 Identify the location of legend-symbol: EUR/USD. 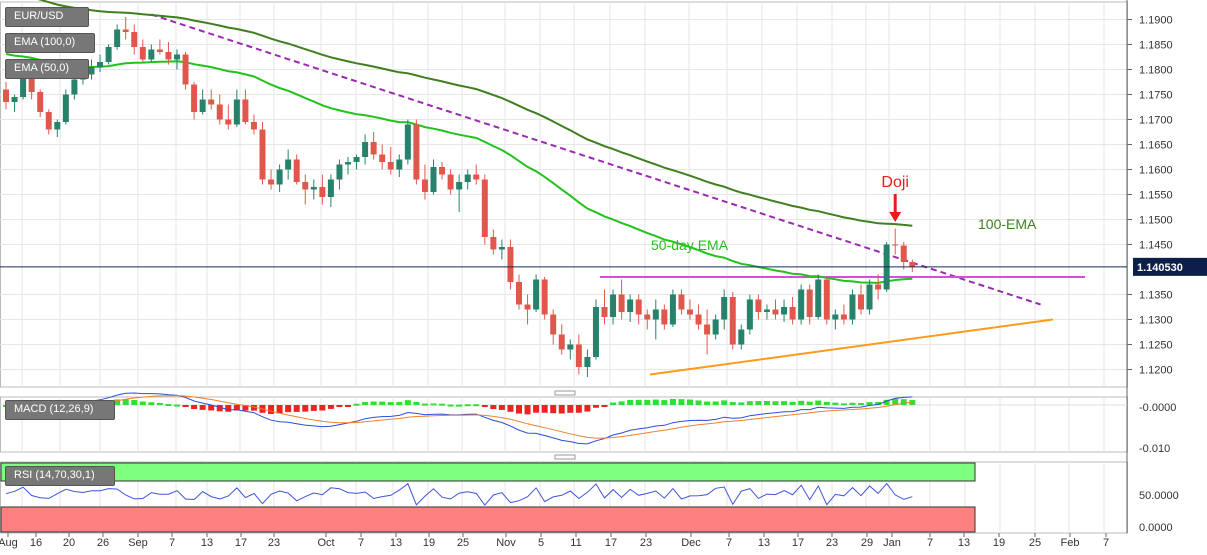
(47, 17).